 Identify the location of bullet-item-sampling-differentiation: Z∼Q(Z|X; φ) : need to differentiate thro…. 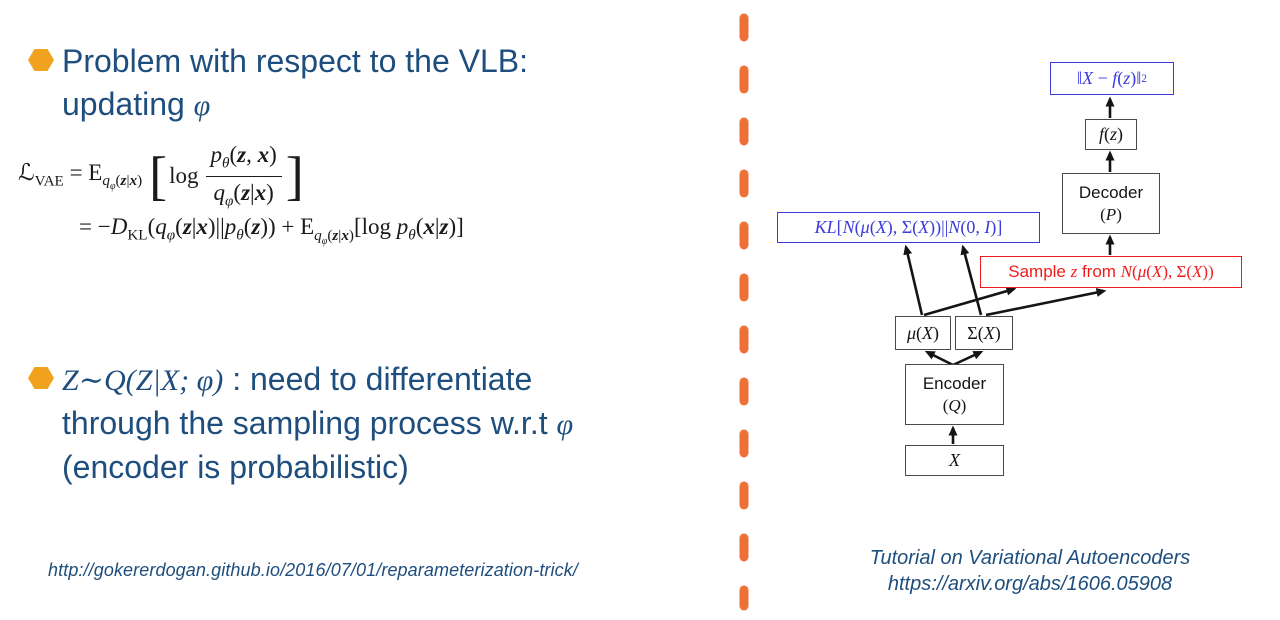
(300, 423).